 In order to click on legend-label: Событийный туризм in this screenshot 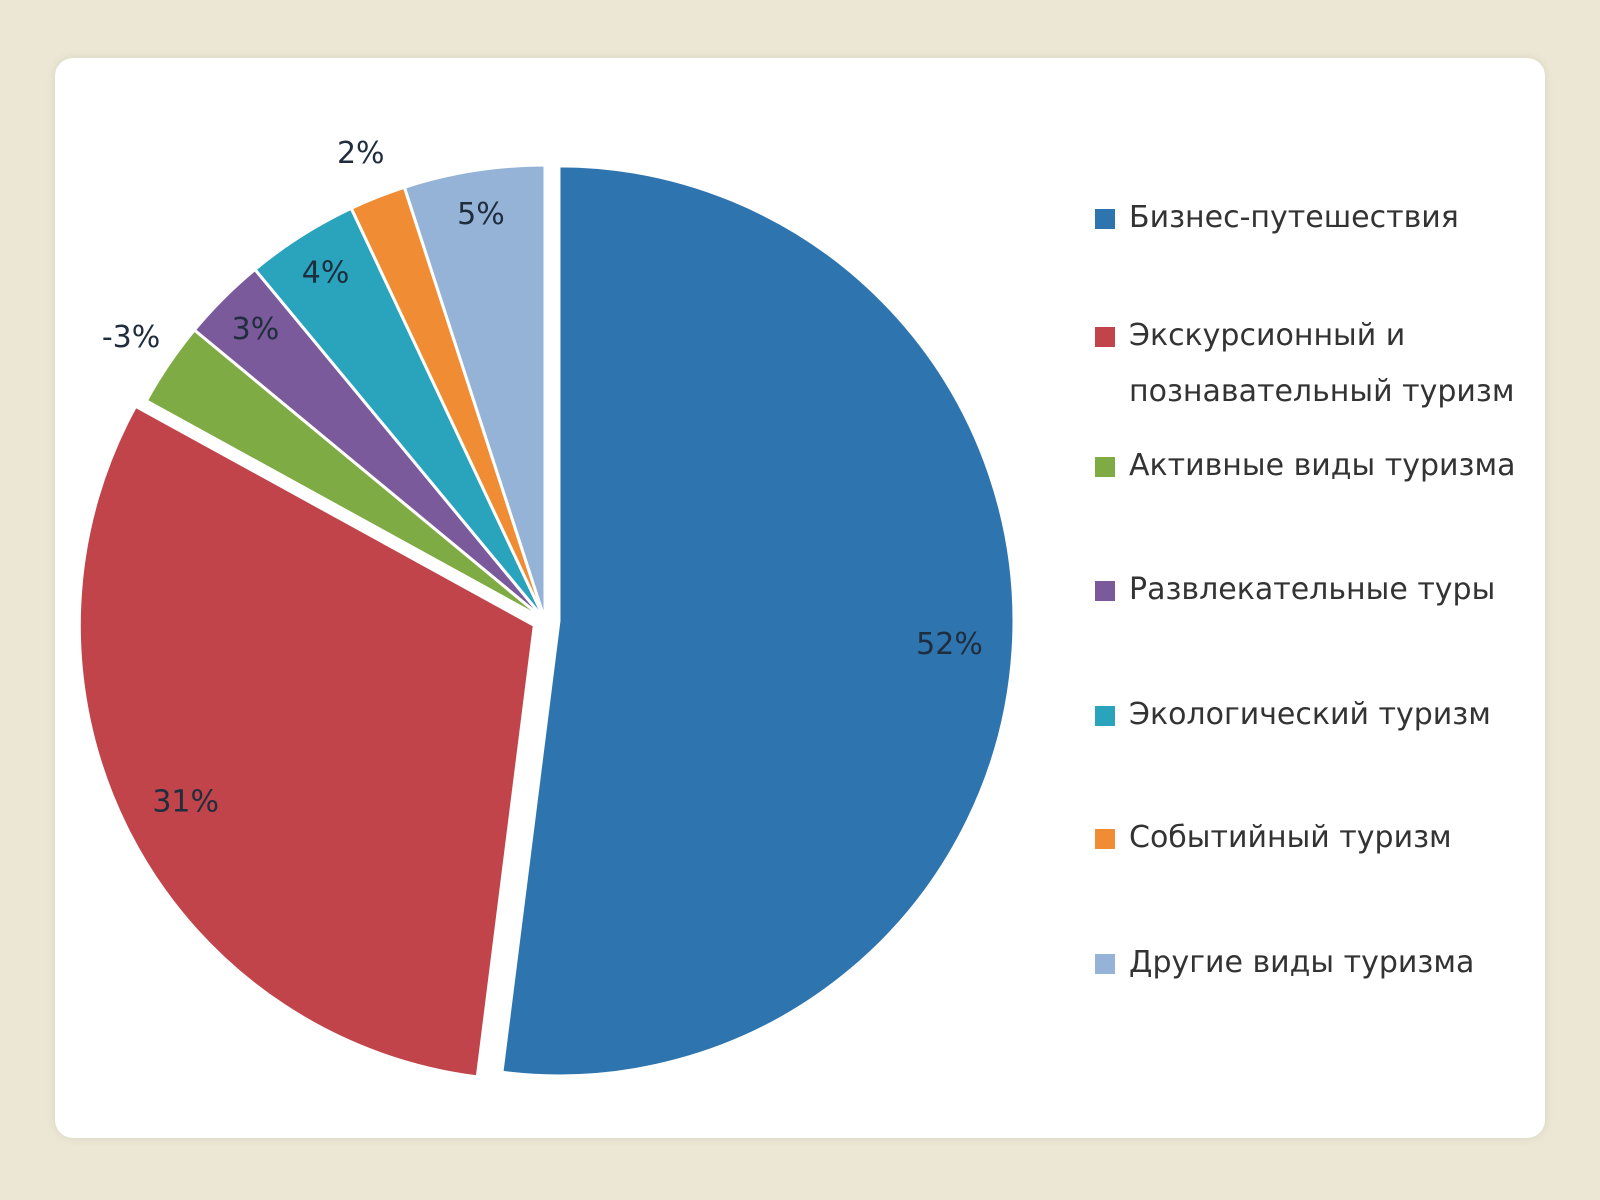, I will do `click(1290, 837)`.